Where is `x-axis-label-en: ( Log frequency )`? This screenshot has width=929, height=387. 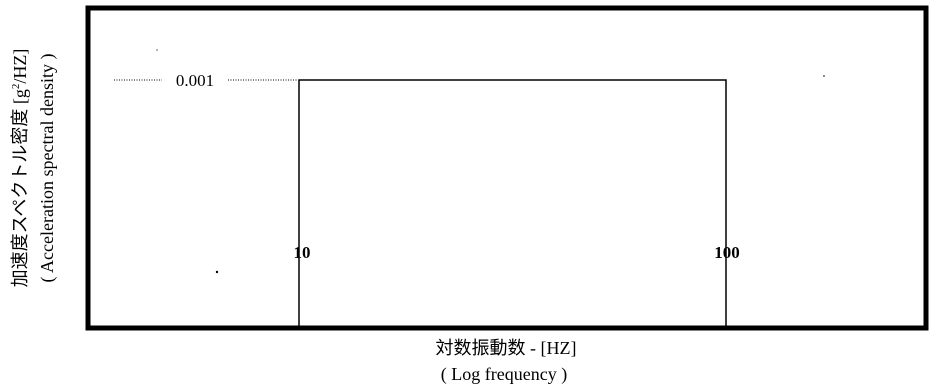 x-axis-label-en: ( Log frequency ) is located at coordinates (504, 374).